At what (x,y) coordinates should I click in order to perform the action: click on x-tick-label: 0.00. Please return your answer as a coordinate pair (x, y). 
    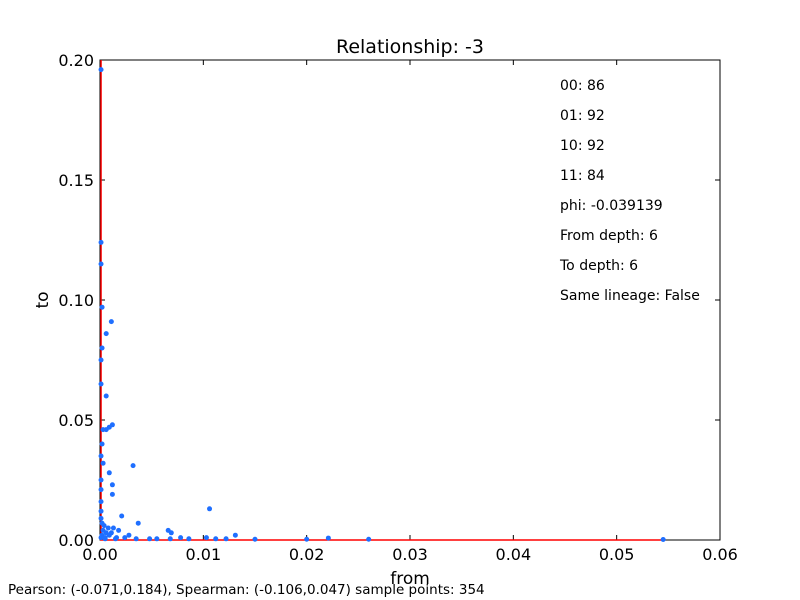
    Looking at the image, I should click on (100, 554).